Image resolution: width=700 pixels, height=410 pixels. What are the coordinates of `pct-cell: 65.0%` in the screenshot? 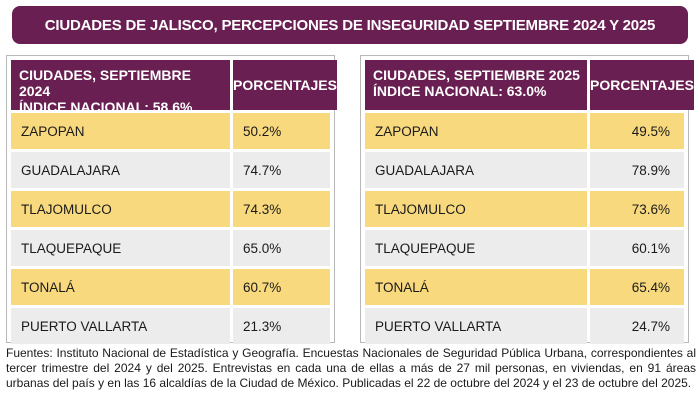 It's located at (281, 248).